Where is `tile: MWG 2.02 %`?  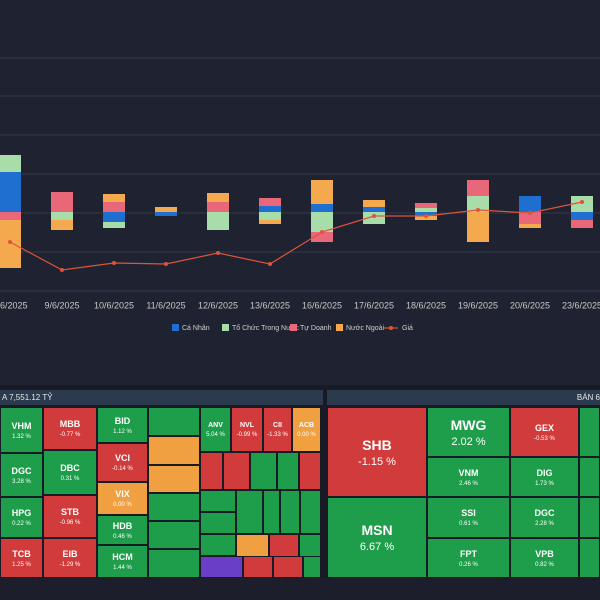
tile: MWG 2.02 % is located at coordinates (468, 432).